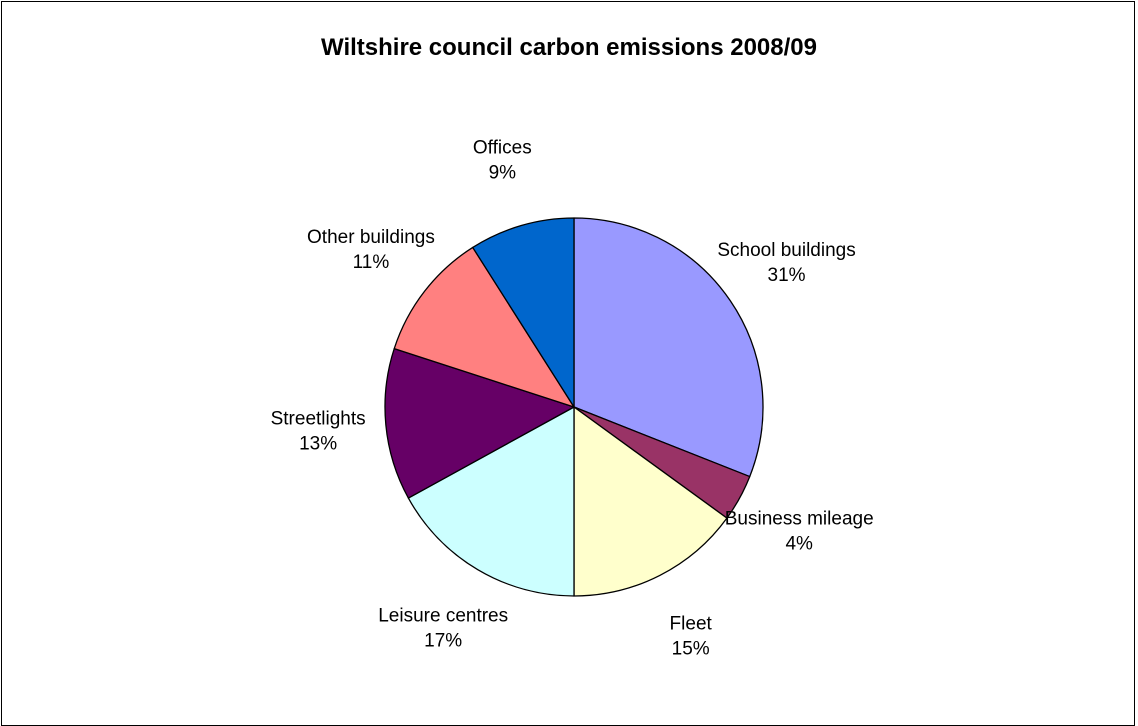 This screenshot has height=726, width=1138. Describe the element at coordinates (443, 616) in the screenshot. I see `slice-label-leisure-centres: Leisure centres` at that location.